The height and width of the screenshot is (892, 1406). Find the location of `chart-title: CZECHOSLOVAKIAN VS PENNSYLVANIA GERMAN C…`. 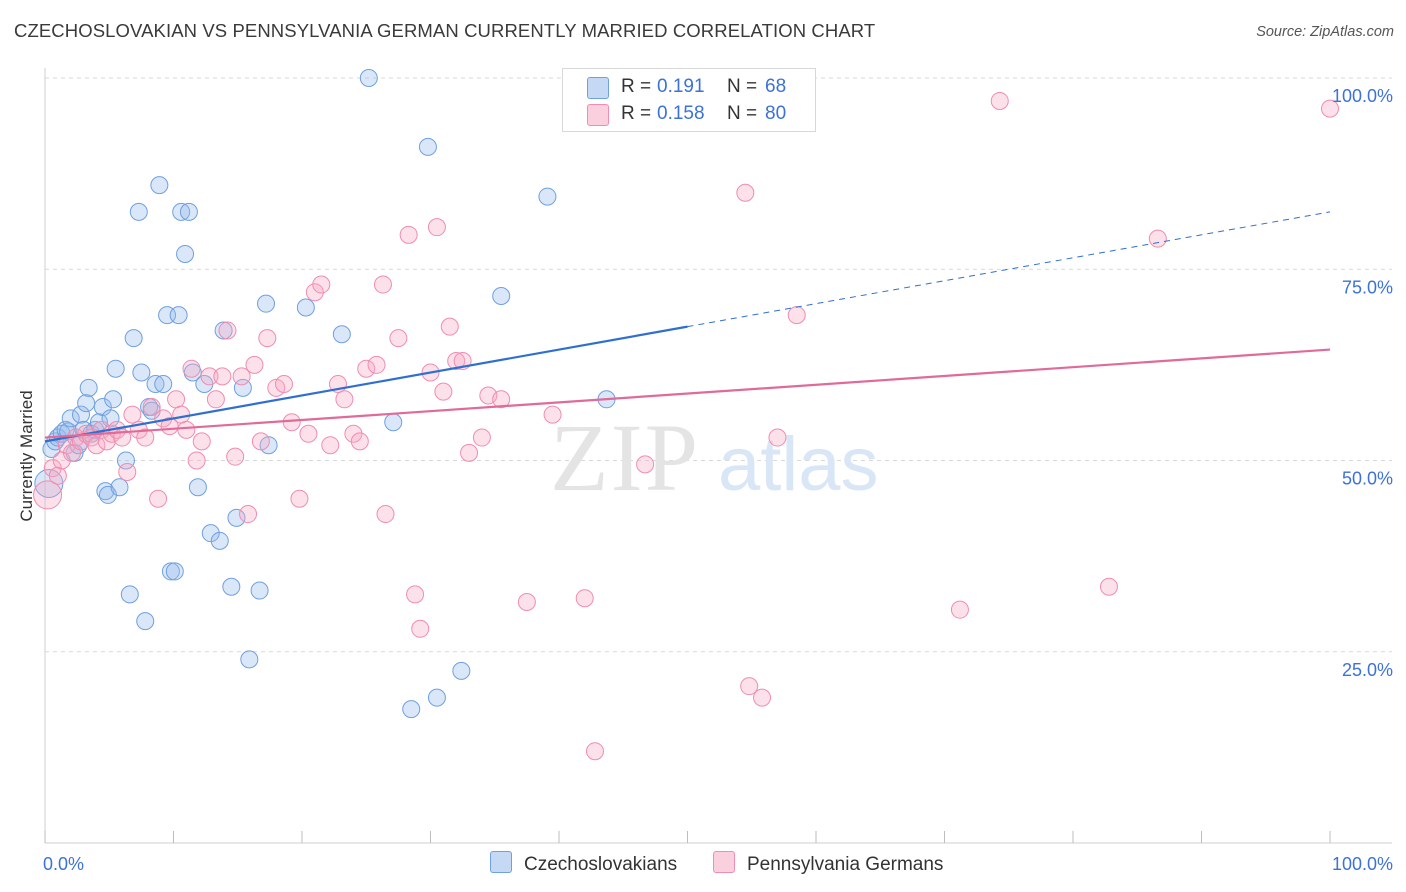

chart-title: CZECHOSLOVAKIAN VS PENNSYLVANIA GERMAN C… is located at coordinates (445, 30).